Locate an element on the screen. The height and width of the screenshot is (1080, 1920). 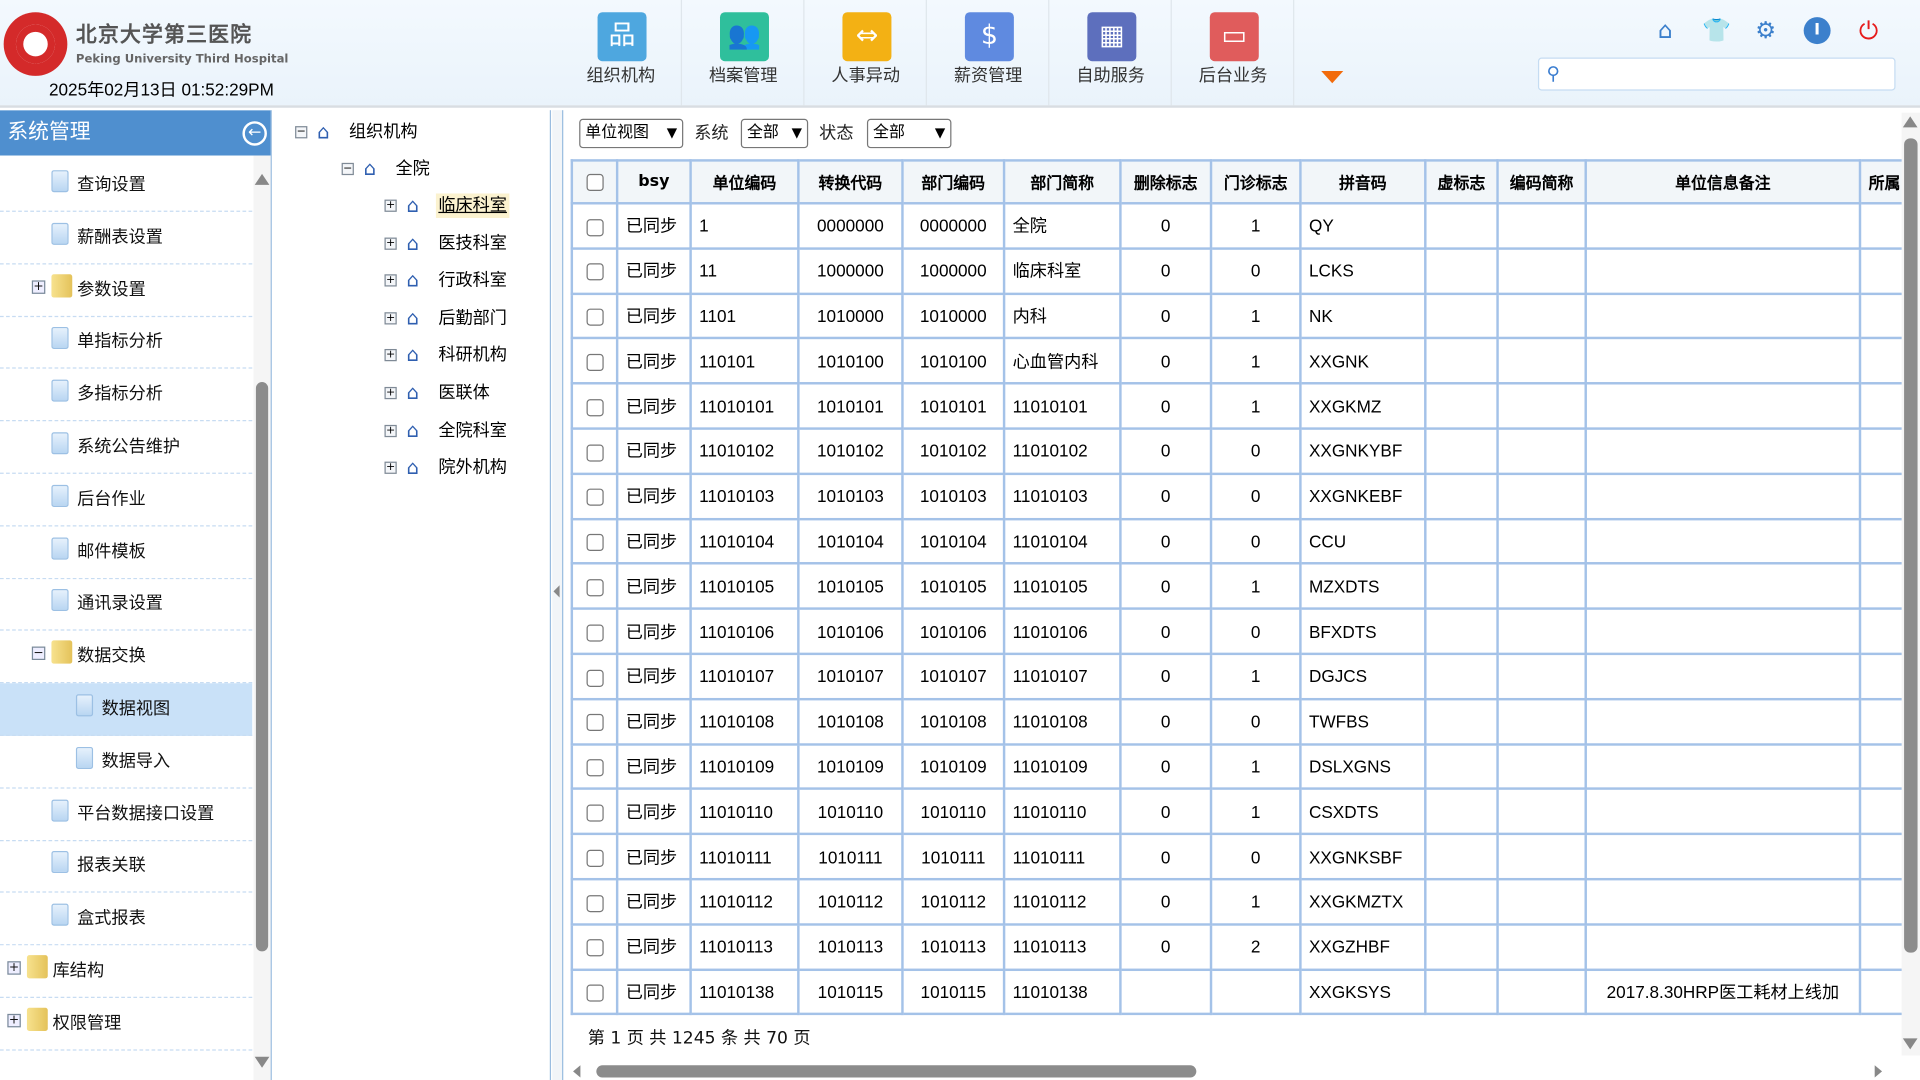
nav-transfer: ⇔ 人事异动 is located at coordinates (865, 53).